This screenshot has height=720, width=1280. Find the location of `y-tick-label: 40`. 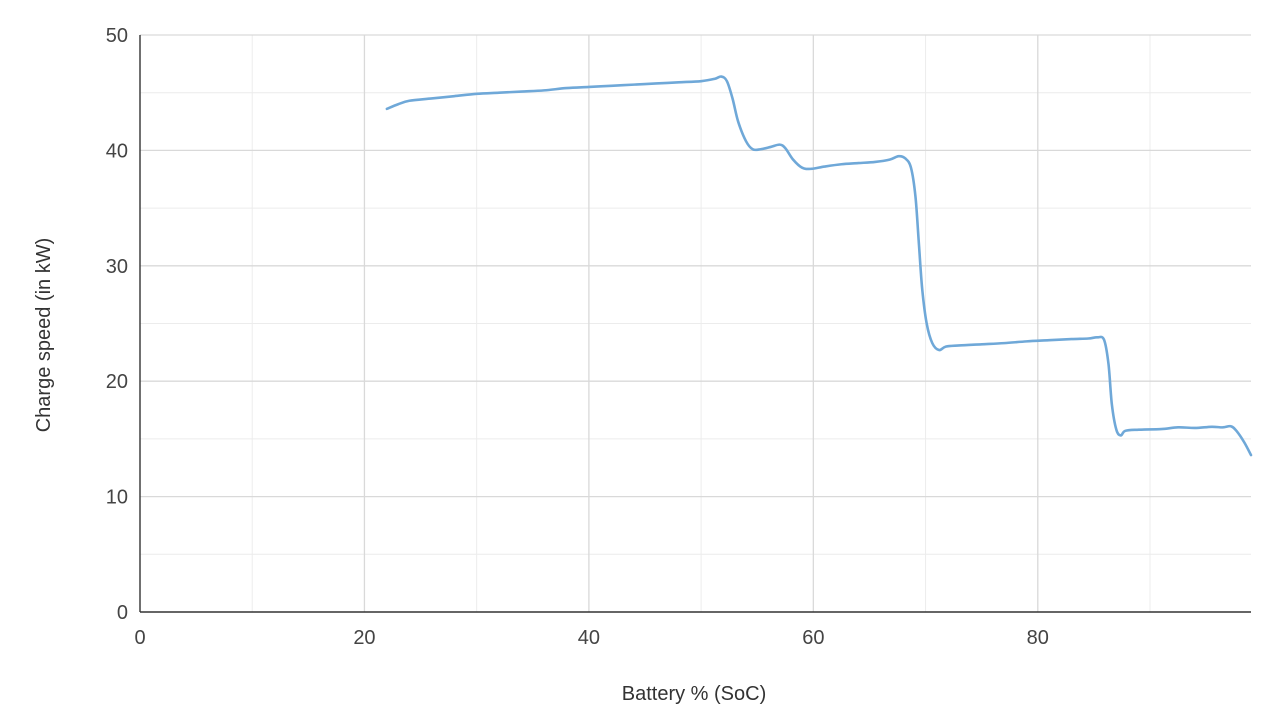

y-tick-label: 40 is located at coordinates (117, 151).